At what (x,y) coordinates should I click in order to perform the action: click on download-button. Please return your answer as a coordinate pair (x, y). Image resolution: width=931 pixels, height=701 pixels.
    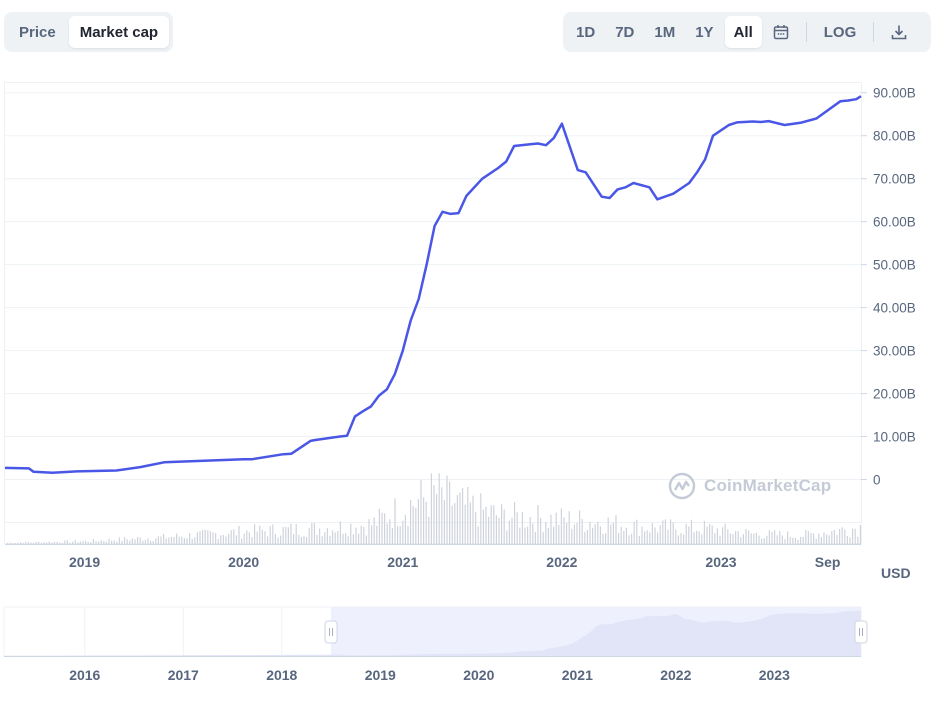
    Looking at the image, I should click on (899, 32).